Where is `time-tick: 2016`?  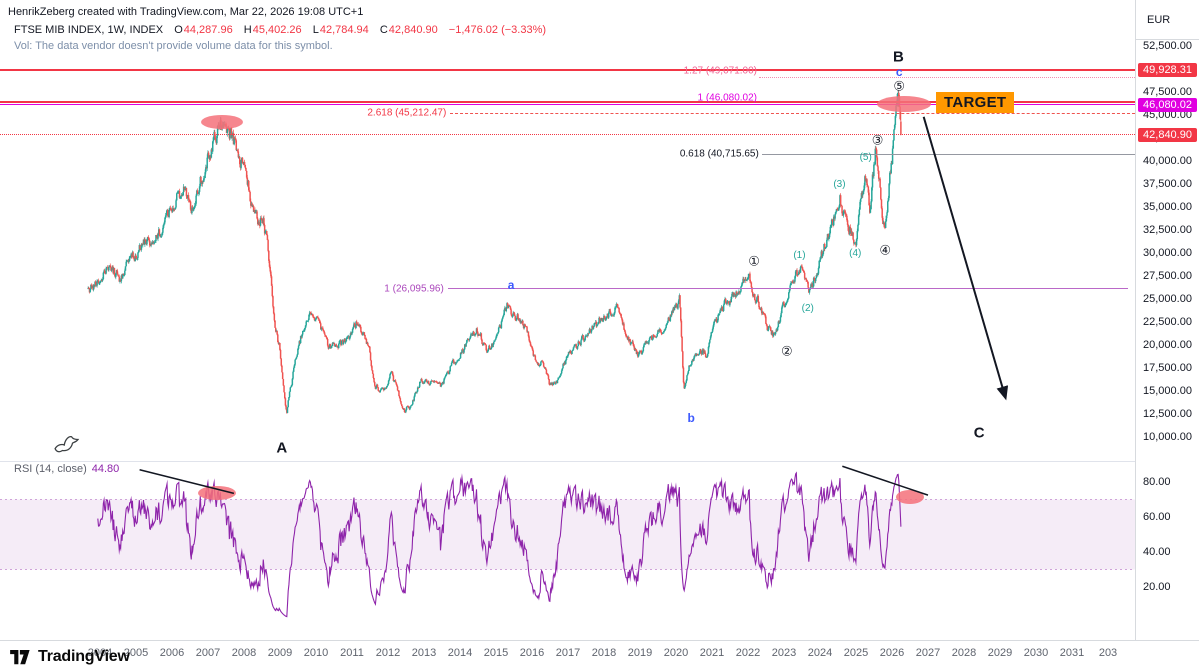 time-tick: 2016 is located at coordinates (532, 653).